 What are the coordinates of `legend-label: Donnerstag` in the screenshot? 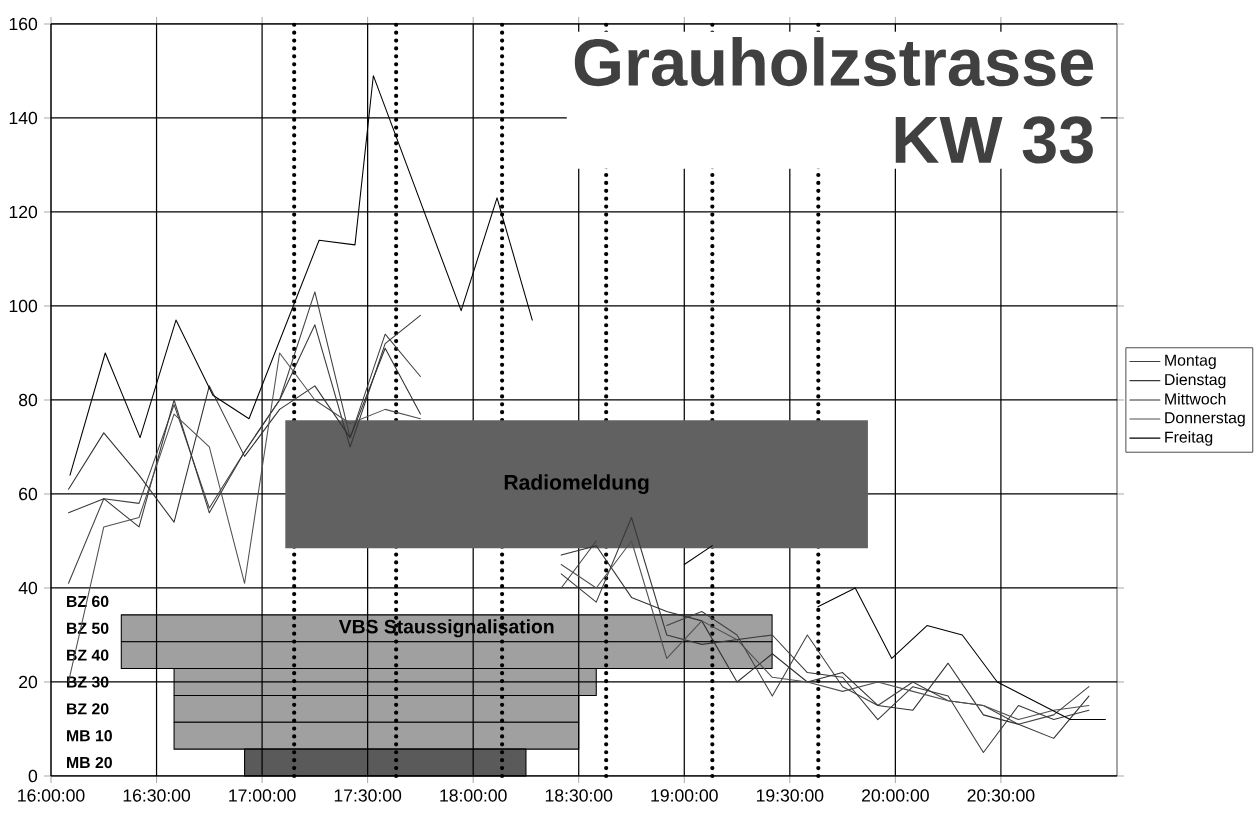 It's located at (1205, 419).